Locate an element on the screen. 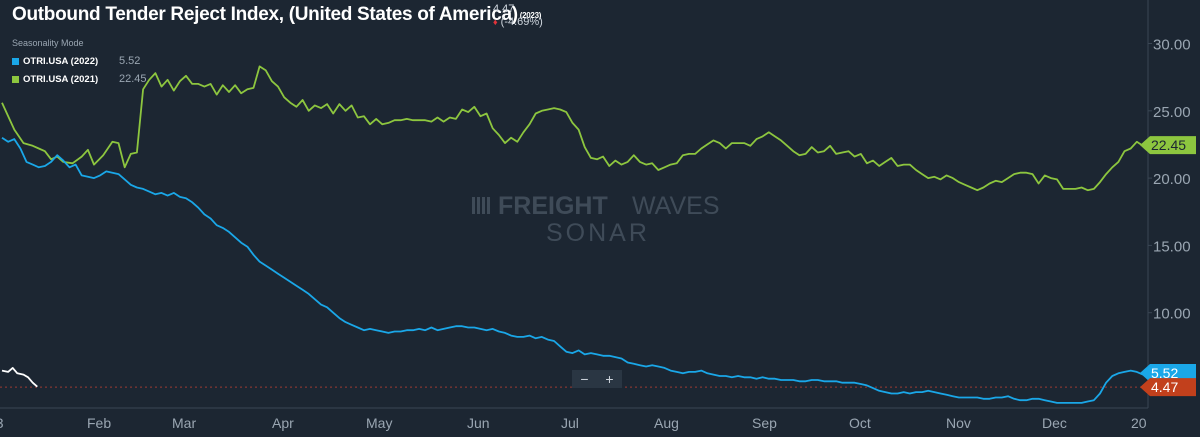 The height and width of the screenshot is (437, 1200). x-tick-label: Sep is located at coordinates (764, 423).